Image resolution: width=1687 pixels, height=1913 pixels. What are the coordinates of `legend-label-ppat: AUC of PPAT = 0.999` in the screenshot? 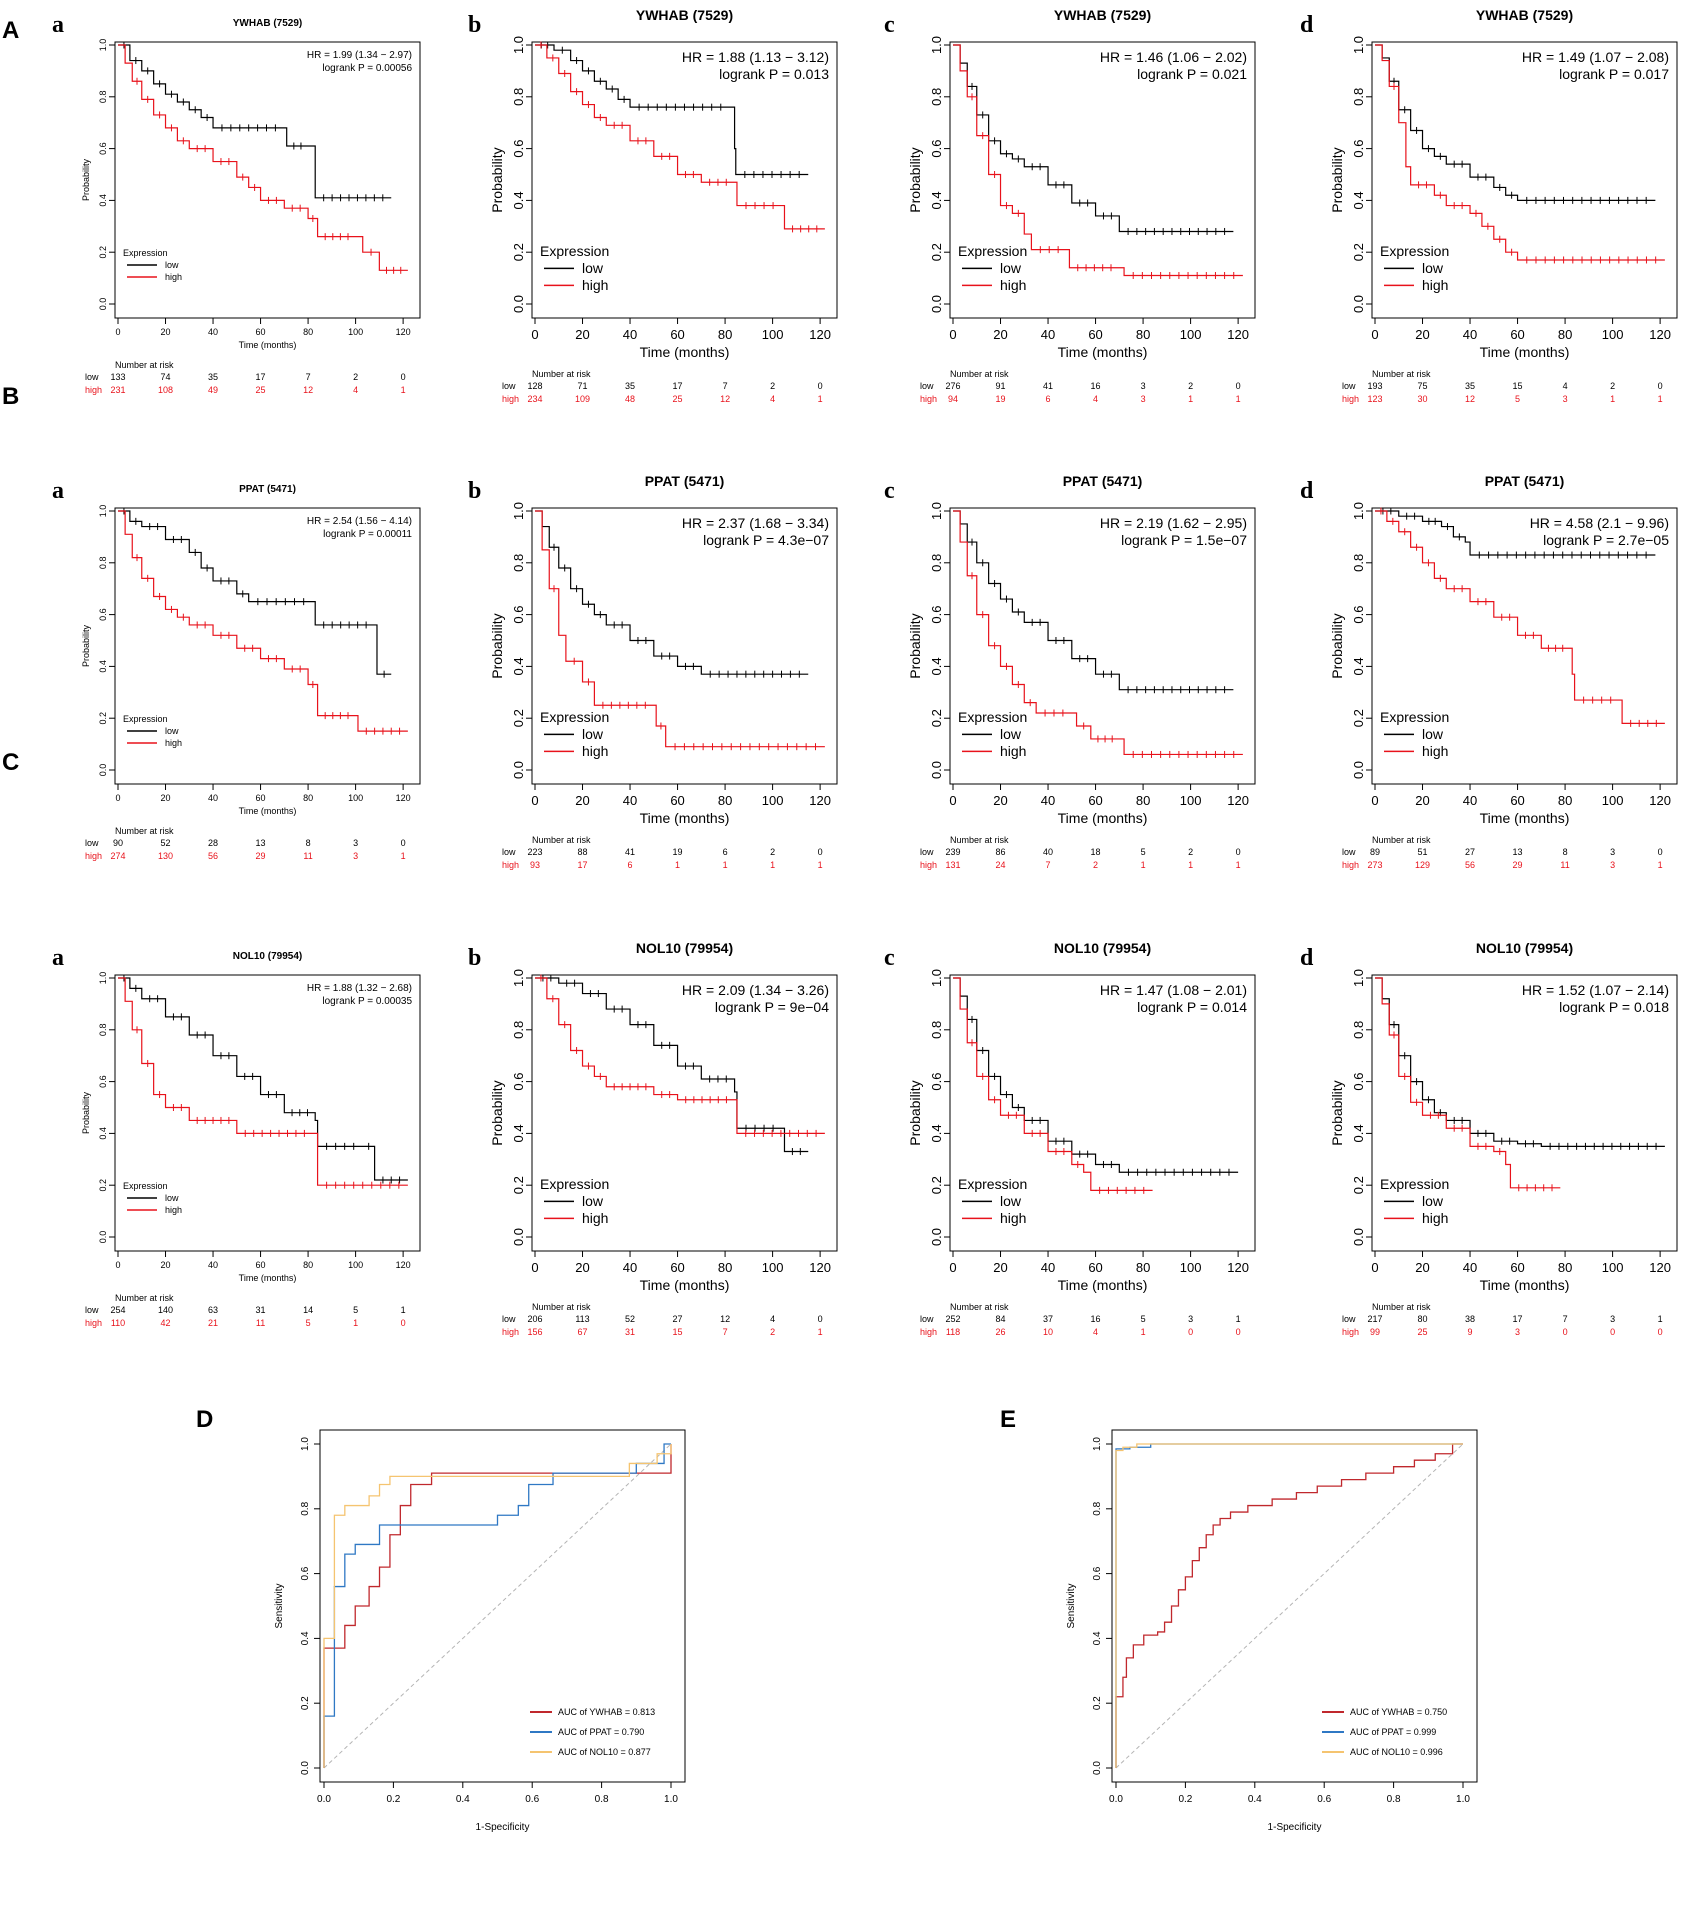 It's located at (1393, 1732).